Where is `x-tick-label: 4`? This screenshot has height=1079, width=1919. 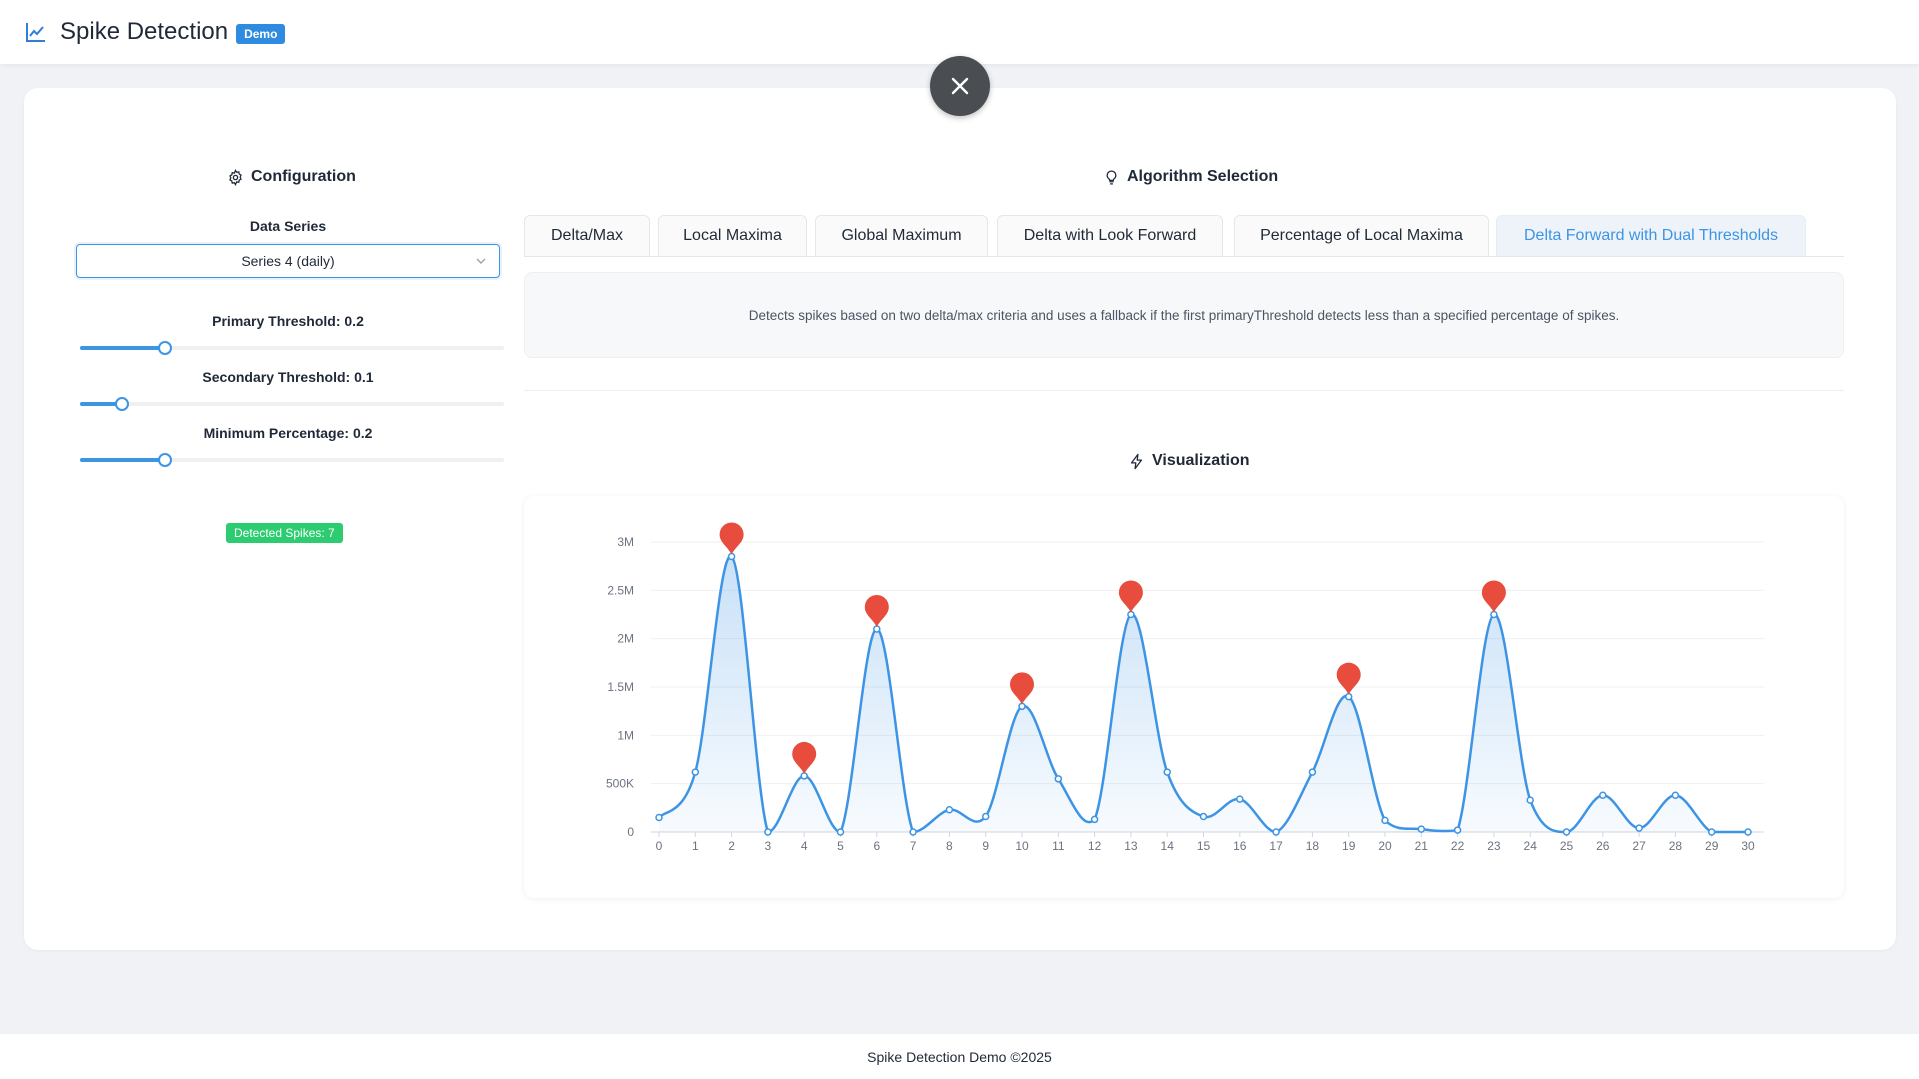
x-tick-label: 4 is located at coordinates (804, 846).